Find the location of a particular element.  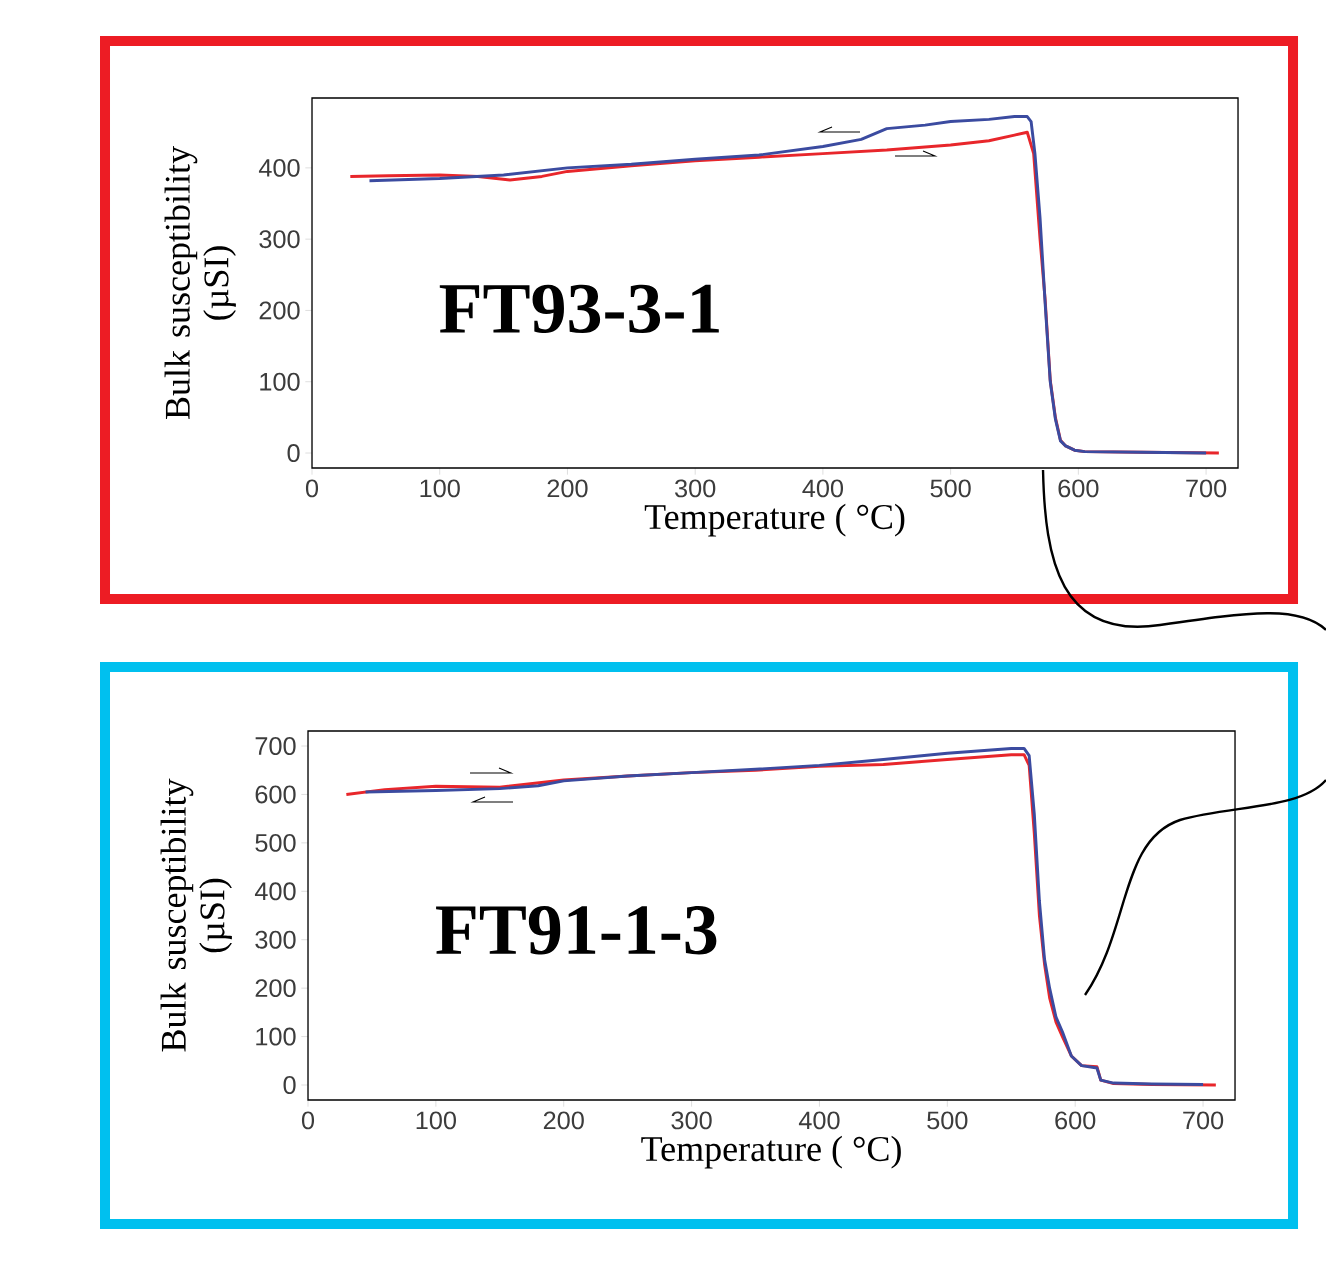

y-tick-label: 700 is located at coordinates (275, 746).